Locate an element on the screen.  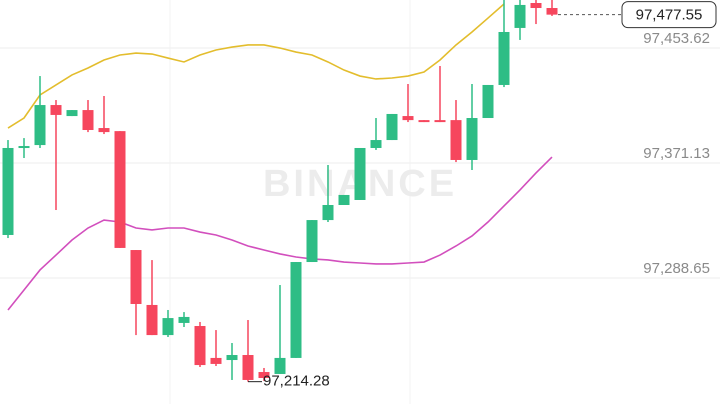
last-price-label: 97,477.55 is located at coordinates (669, 15).